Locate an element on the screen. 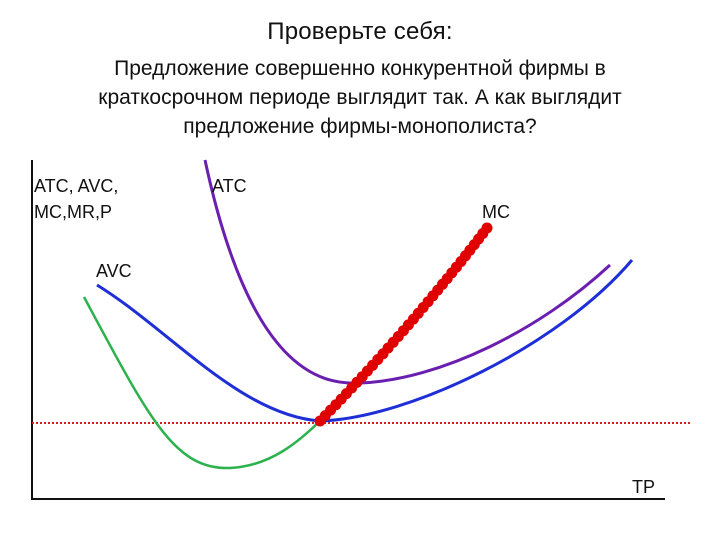 Image resolution: width=720 pixels, height=540 pixels. supply-dot is located at coordinates (487, 228).